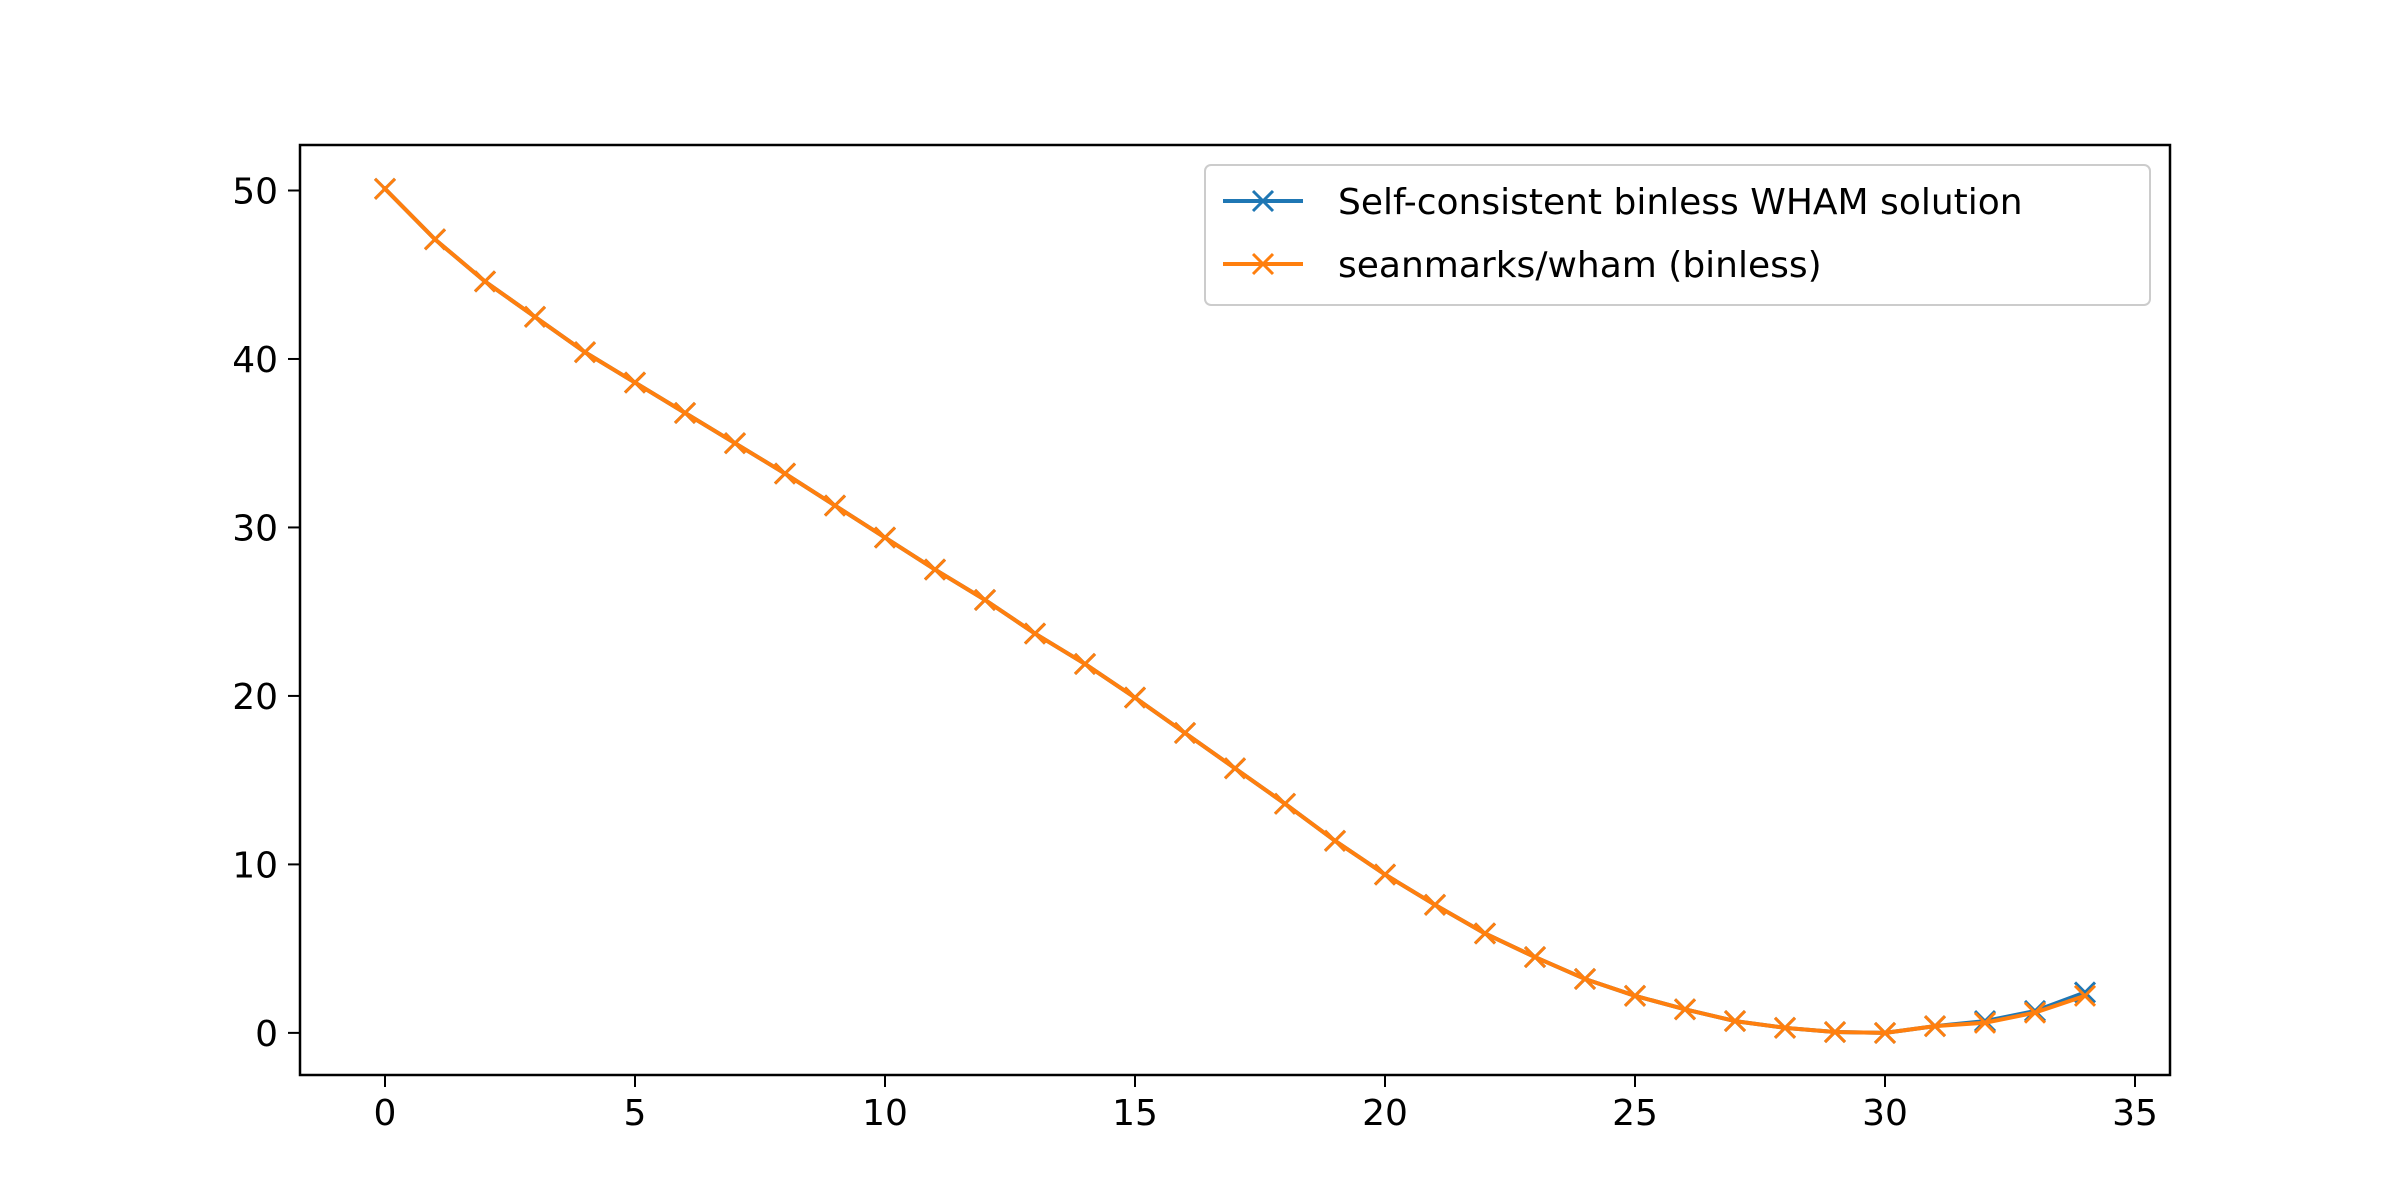  What do you see at coordinates (385, 1113) in the screenshot?
I see `x-tick-label: 0` at bounding box center [385, 1113].